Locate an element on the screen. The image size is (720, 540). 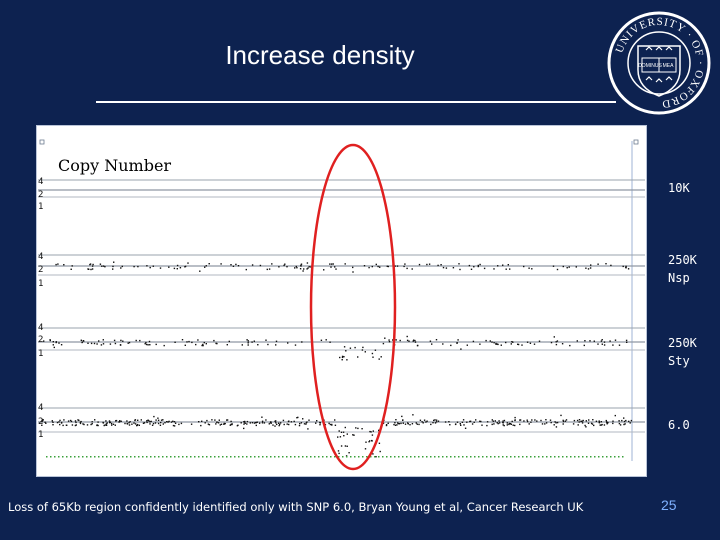
track1-tick-2: 2 is located at coordinates (41, 195).